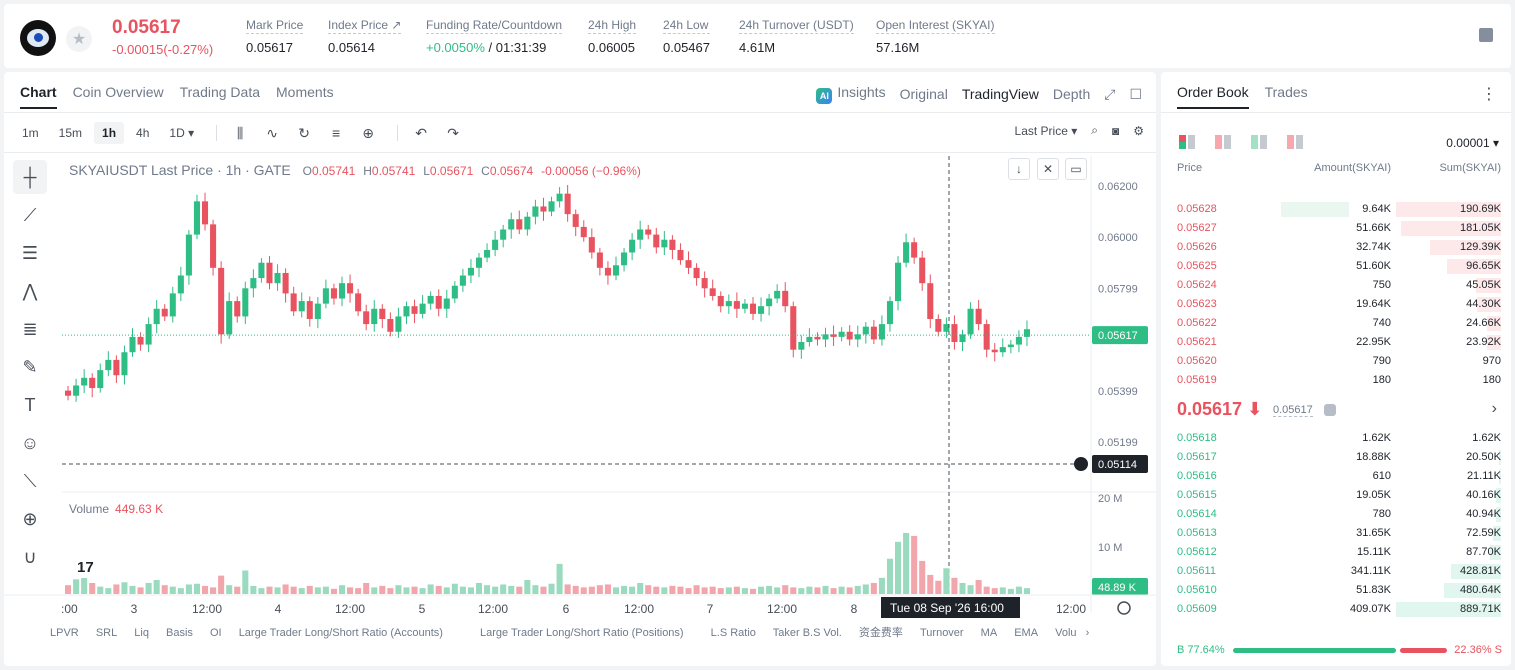  What do you see at coordinates (30, 177) in the screenshot?
I see `crosshair-icon: ┼` at bounding box center [30, 177].